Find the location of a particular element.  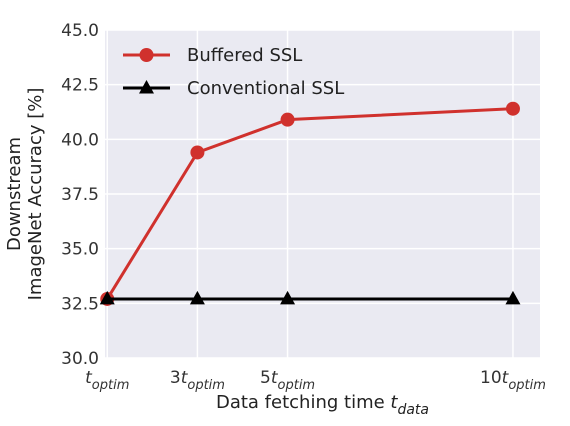

x-tick-label: 10toptim is located at coordinates (513, 380).